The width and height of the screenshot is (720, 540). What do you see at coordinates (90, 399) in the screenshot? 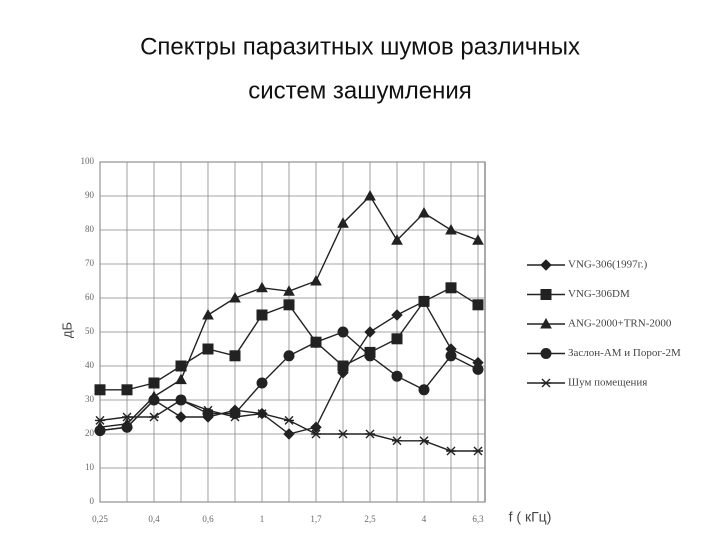
I see `y-tick-label: 30` at bounding box center [90, 399].